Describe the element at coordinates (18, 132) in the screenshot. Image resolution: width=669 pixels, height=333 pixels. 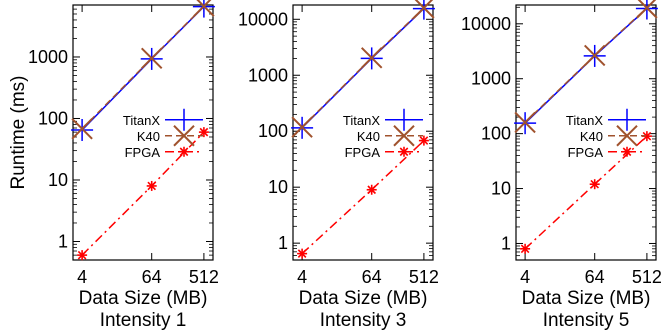
I see `y-axis-label: Runtime (ms)` at that location.